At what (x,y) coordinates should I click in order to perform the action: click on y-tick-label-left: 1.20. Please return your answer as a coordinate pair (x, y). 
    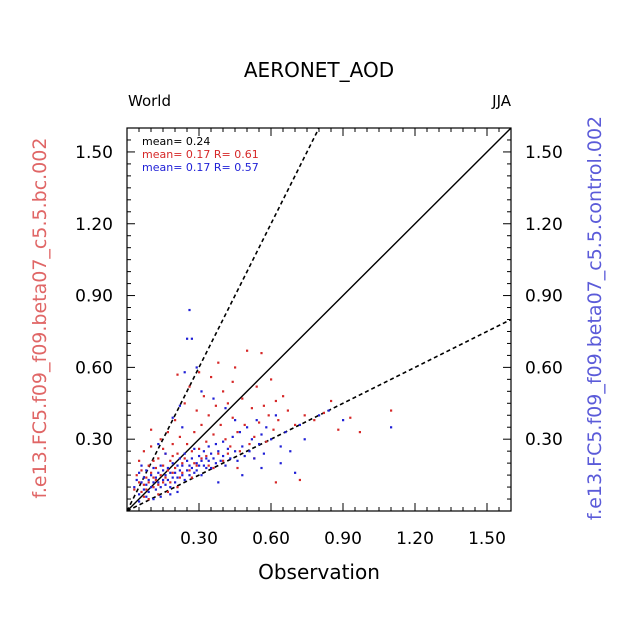
    Looking at the image, I should click on (94, 225).